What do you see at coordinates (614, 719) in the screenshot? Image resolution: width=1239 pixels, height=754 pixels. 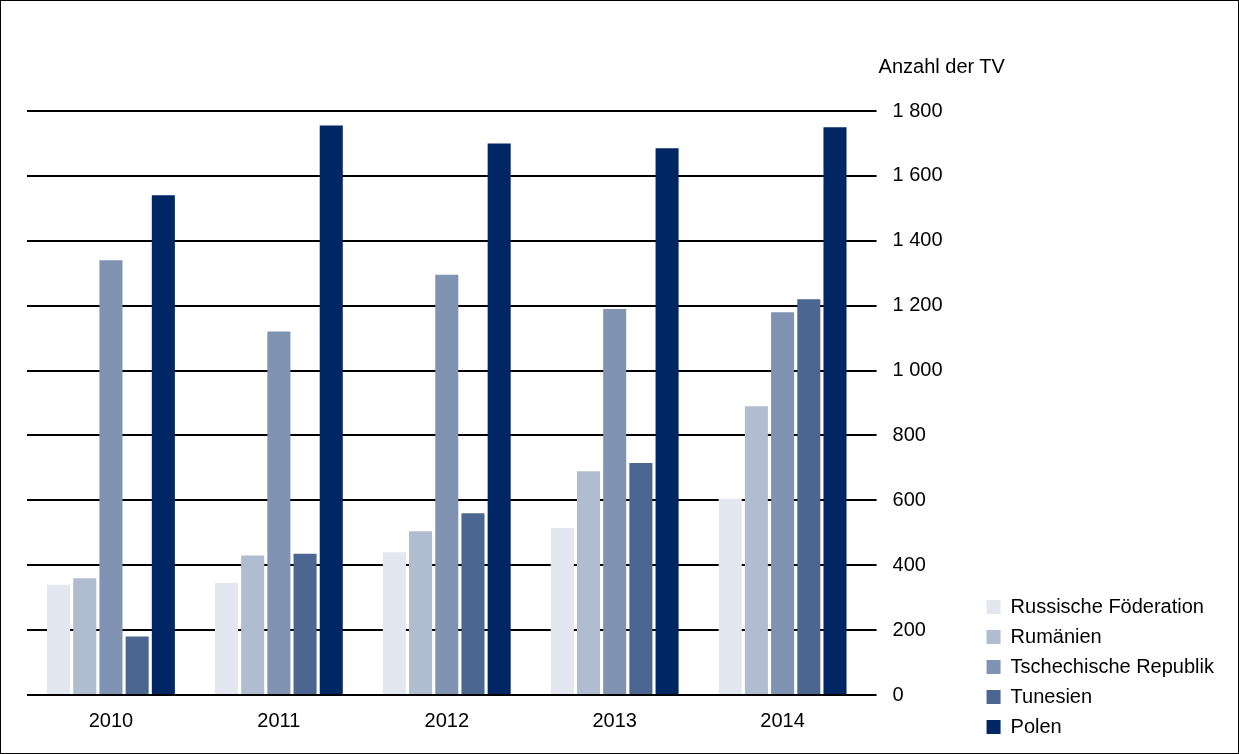 I see `x-tick-label: 2013` at bounding box center [614, 719].